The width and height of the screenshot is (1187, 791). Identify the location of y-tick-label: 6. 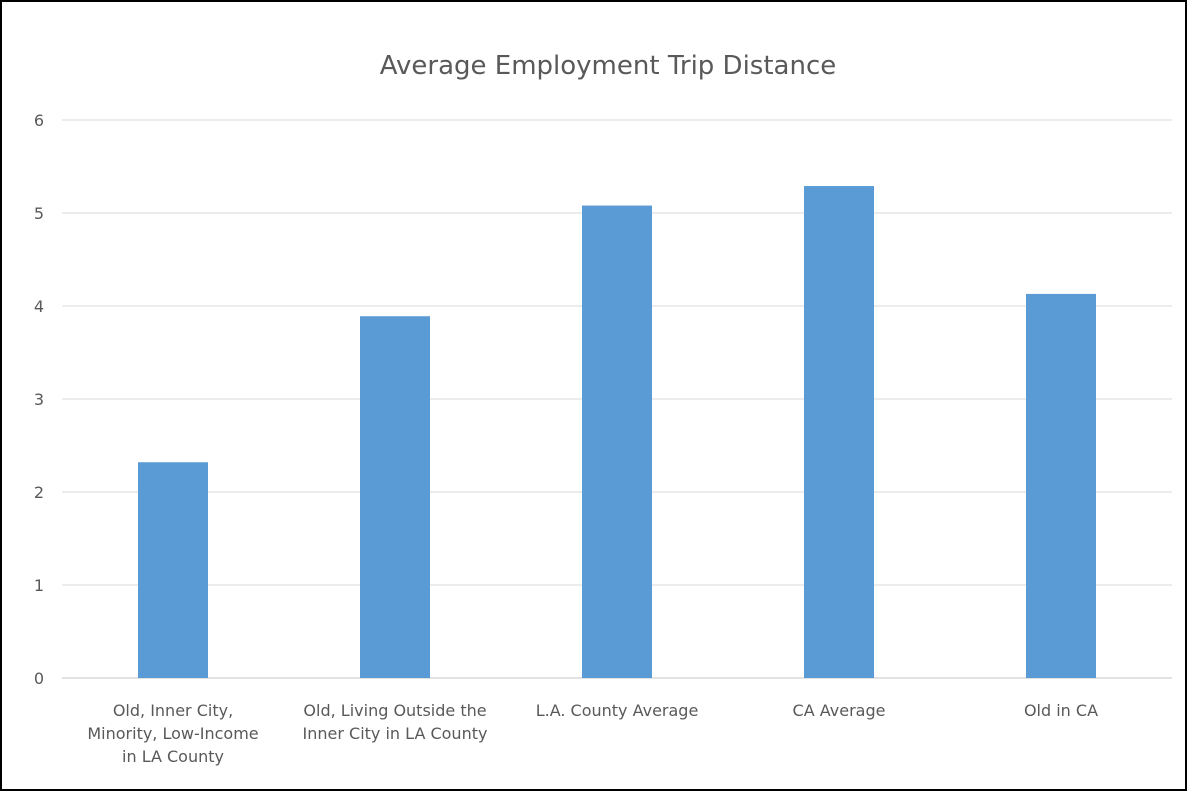
(39, 120).